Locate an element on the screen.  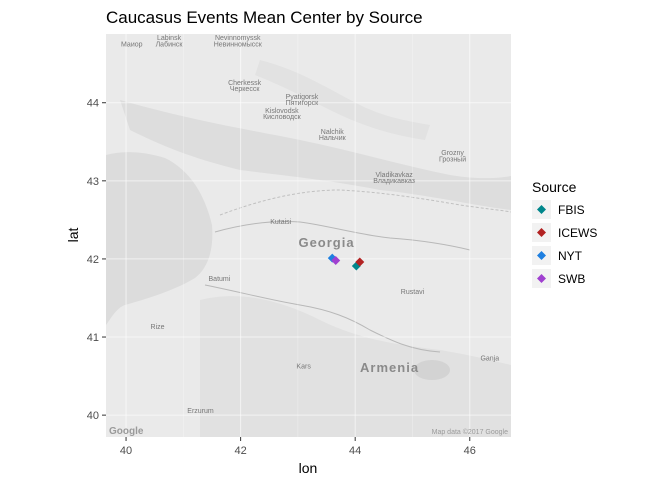
map-place-label: Pyatigorsk is located at coordinates (302, 97).